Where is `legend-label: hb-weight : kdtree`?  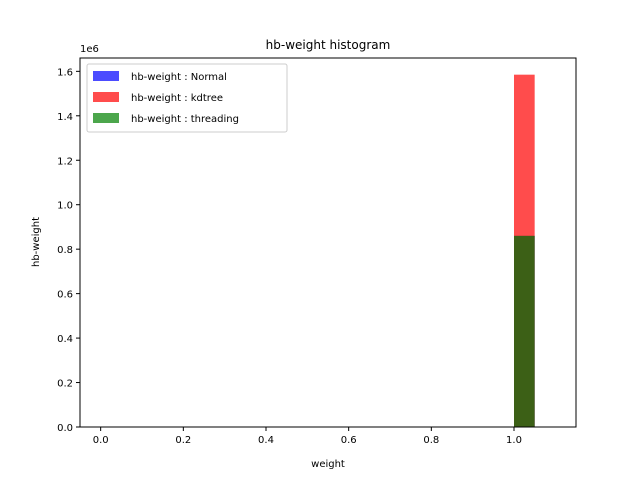
legend-label: hb-weight : kdtree is located at coordinates (177, 98).